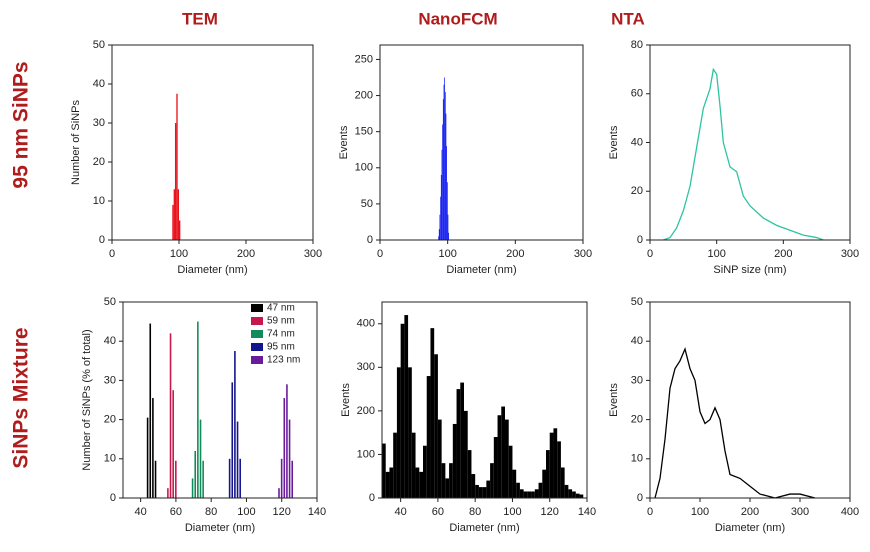 The height and width of the screenshot is (552, 870). Describe the element at coordinates (200, 18) in the screenshot. I see `column-title: TEM` at that location.